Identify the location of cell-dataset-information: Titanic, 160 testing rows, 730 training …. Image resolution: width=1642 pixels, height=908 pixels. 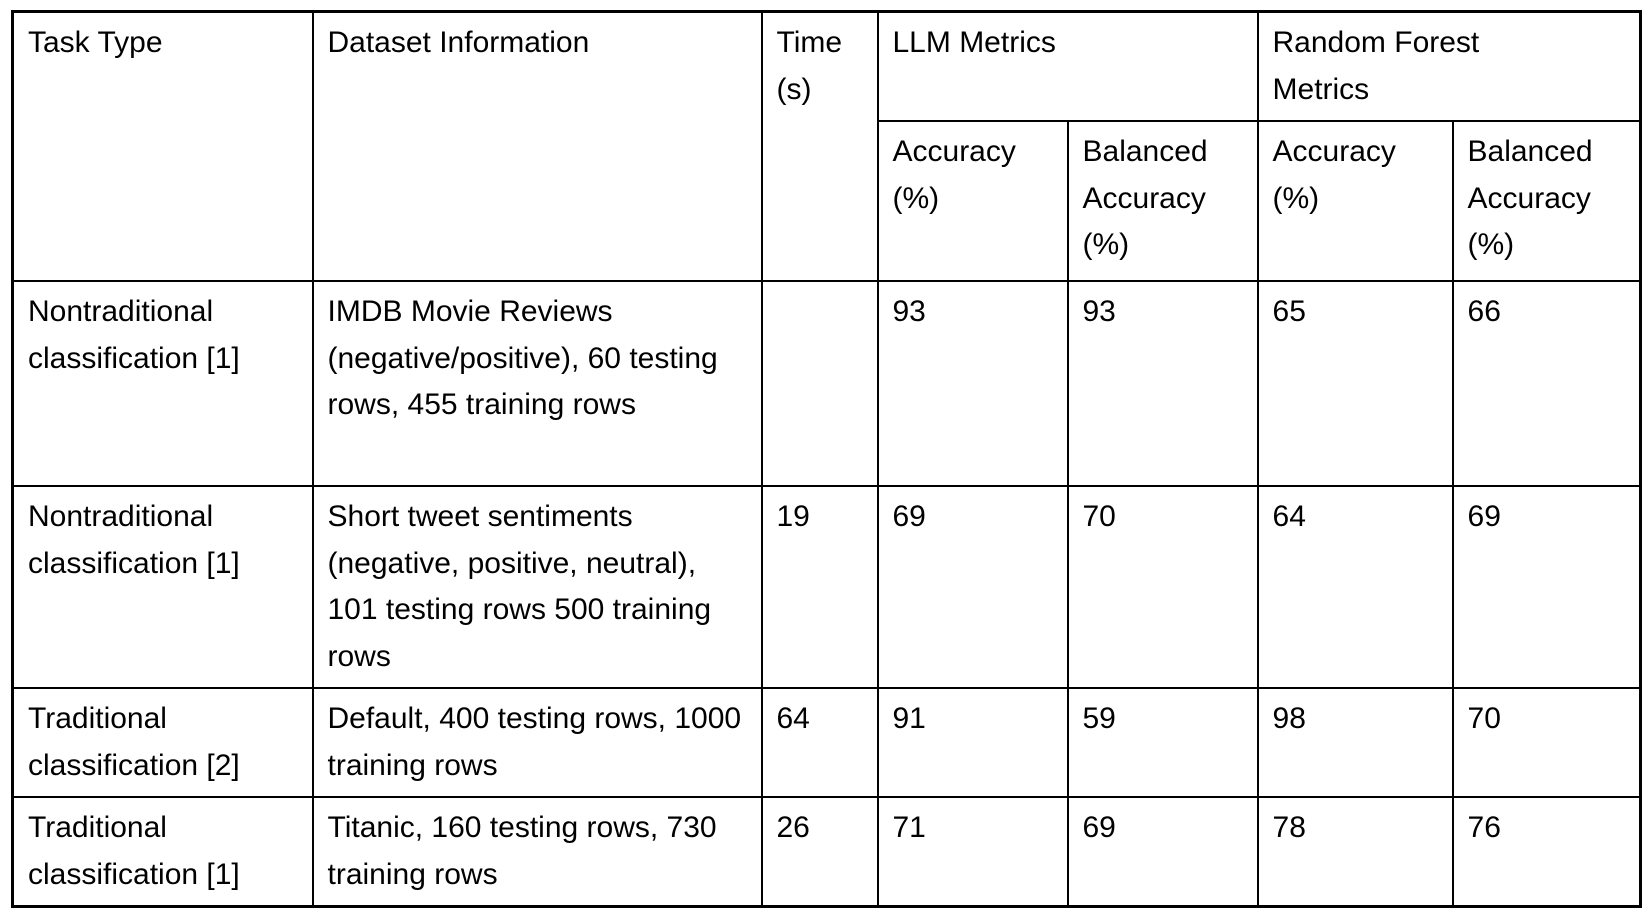
(537, 852).